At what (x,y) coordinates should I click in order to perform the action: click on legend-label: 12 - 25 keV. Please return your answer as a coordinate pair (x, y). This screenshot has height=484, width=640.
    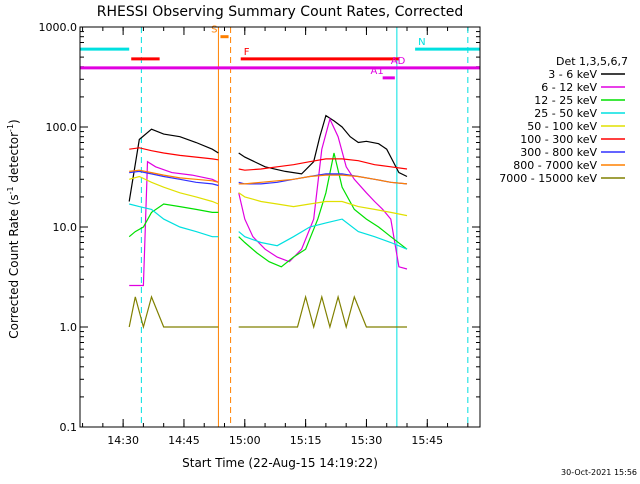
    Looking at the image, I should click on (565, 100).